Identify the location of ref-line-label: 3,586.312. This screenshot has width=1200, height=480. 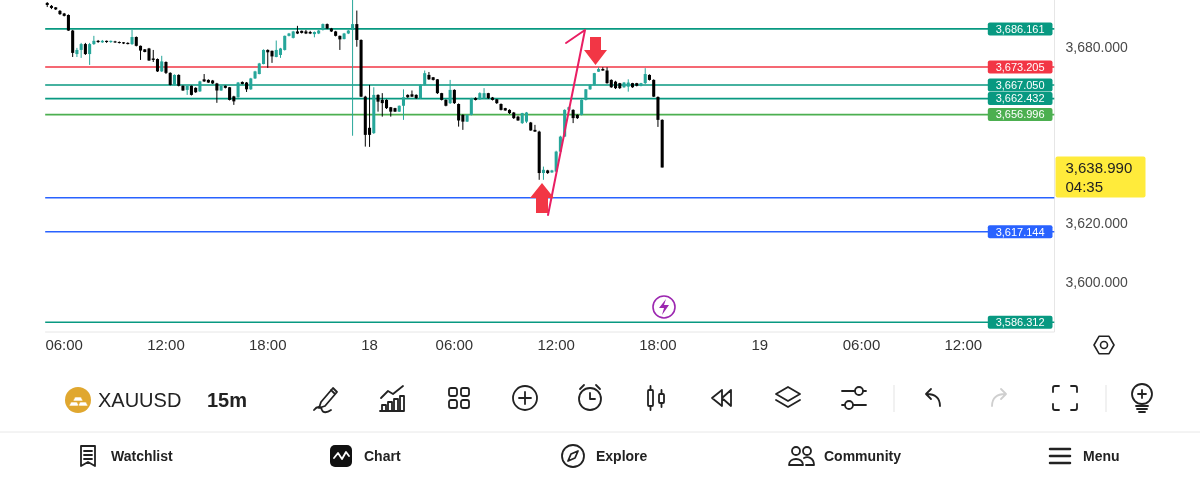
(1020, 322).